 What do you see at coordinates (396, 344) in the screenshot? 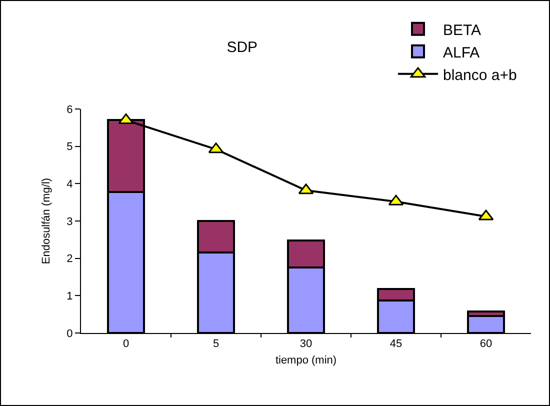
I see `x-tick-label: 45` at bounding box center [396, 344].